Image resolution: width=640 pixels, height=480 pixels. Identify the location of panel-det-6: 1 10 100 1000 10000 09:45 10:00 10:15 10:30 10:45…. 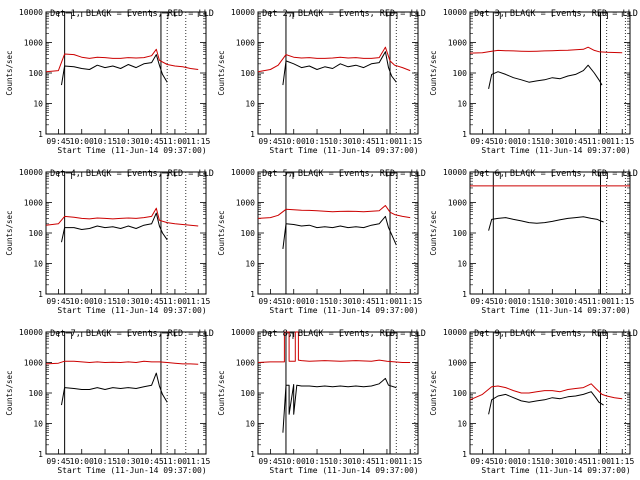
(533, 241).